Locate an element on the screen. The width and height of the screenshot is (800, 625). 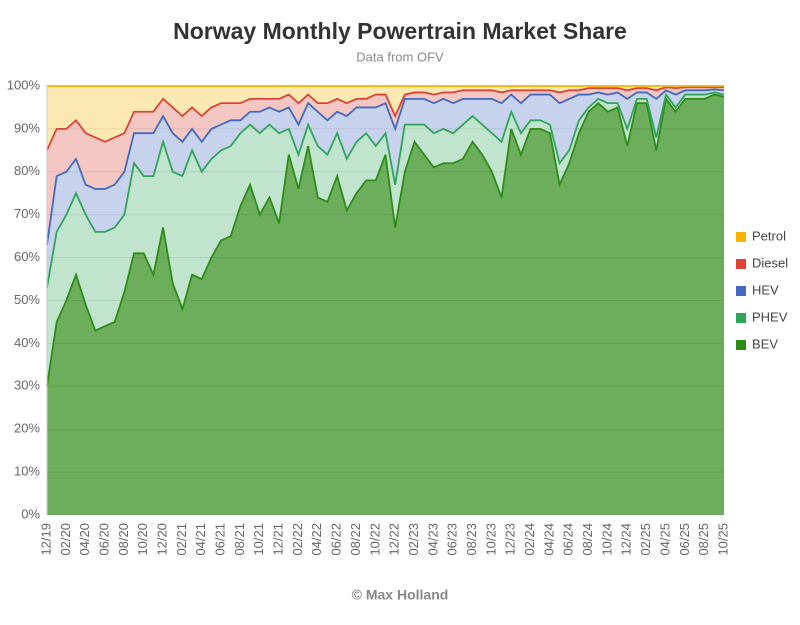
x-tick-label: 06/25 is located at coordinates (684, 539).